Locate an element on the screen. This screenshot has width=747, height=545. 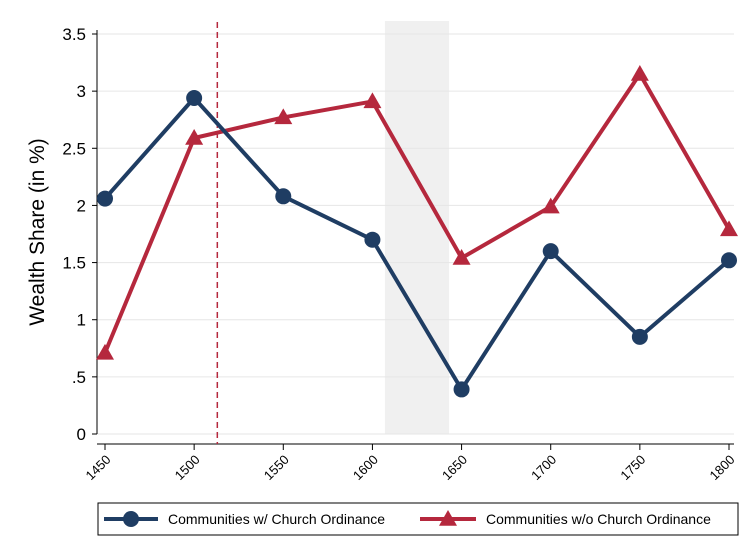
y-tick-label: 3.5 is located at coordinates (74, 34).